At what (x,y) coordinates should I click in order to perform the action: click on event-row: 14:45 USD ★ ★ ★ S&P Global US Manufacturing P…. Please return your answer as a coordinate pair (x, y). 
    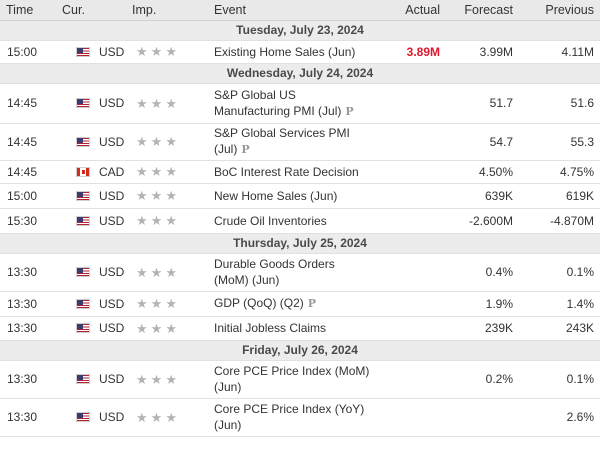
    Looking at the image, I should click on (300, 103).